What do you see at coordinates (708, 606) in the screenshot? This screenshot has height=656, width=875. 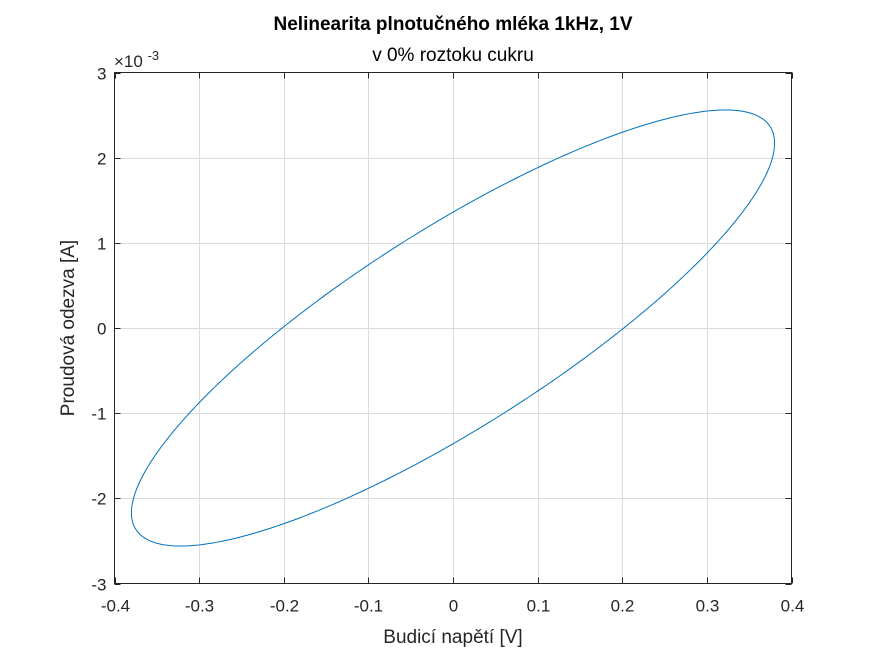 I see `x-tick-label: 0.3` at bounding box center [708, 606].